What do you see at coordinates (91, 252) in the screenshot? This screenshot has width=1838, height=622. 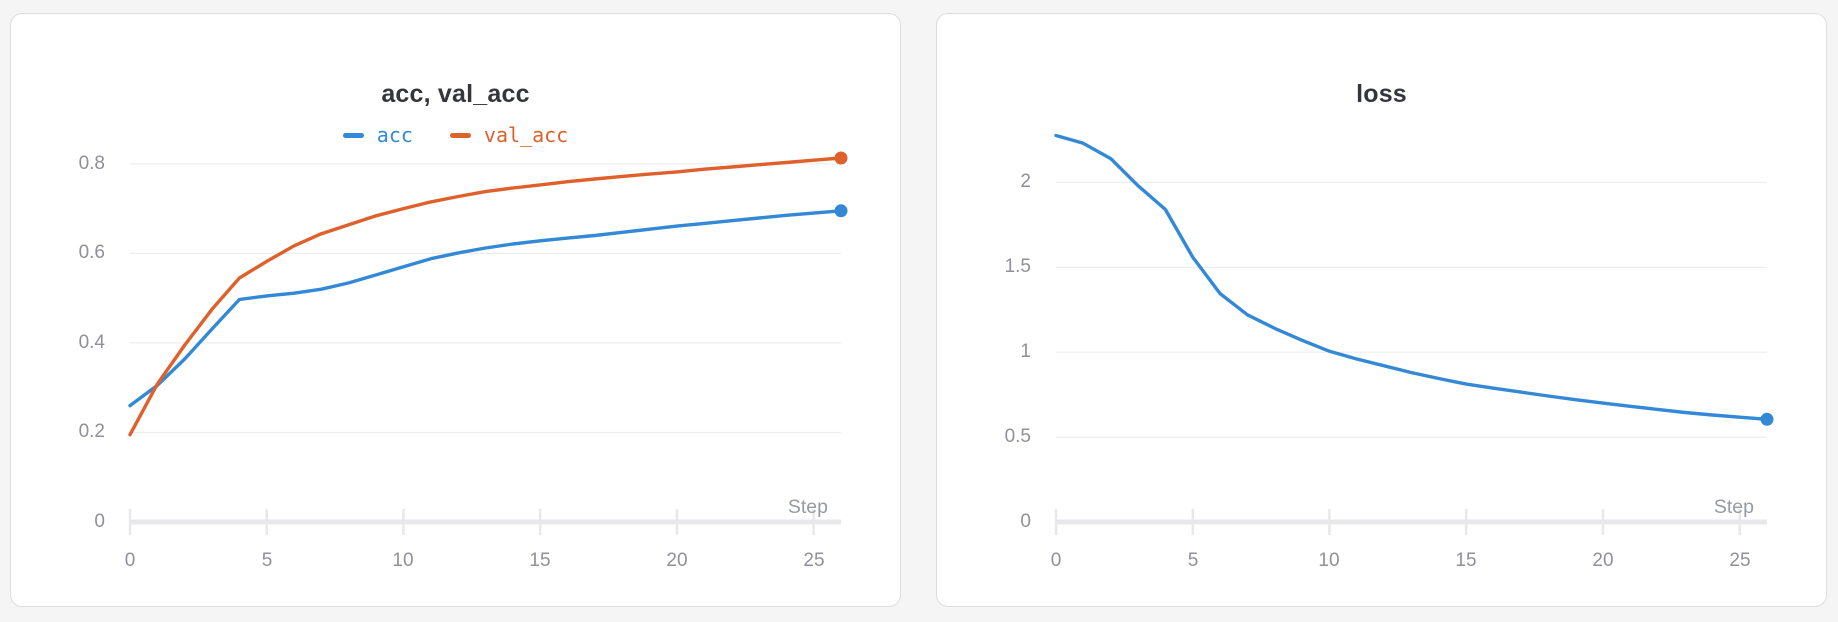 I see `y-tick-label: 0.6` at bounding box center [91, 252].